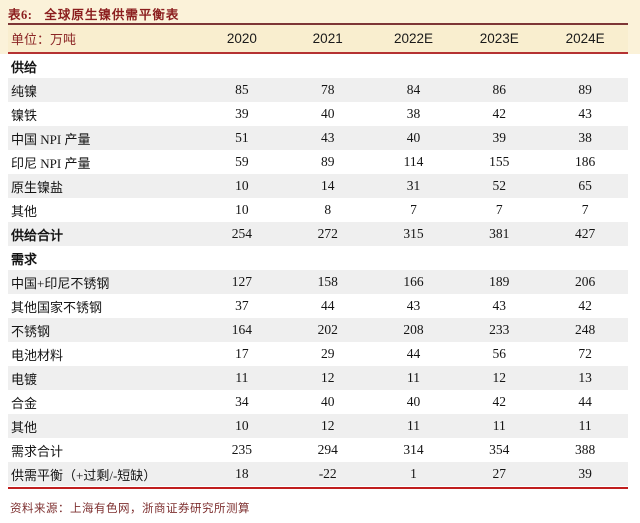 This screenshot has height=523, width=640. I want to click on table-row: 镍铁 39 40 38 42 43, so click(318, 114).